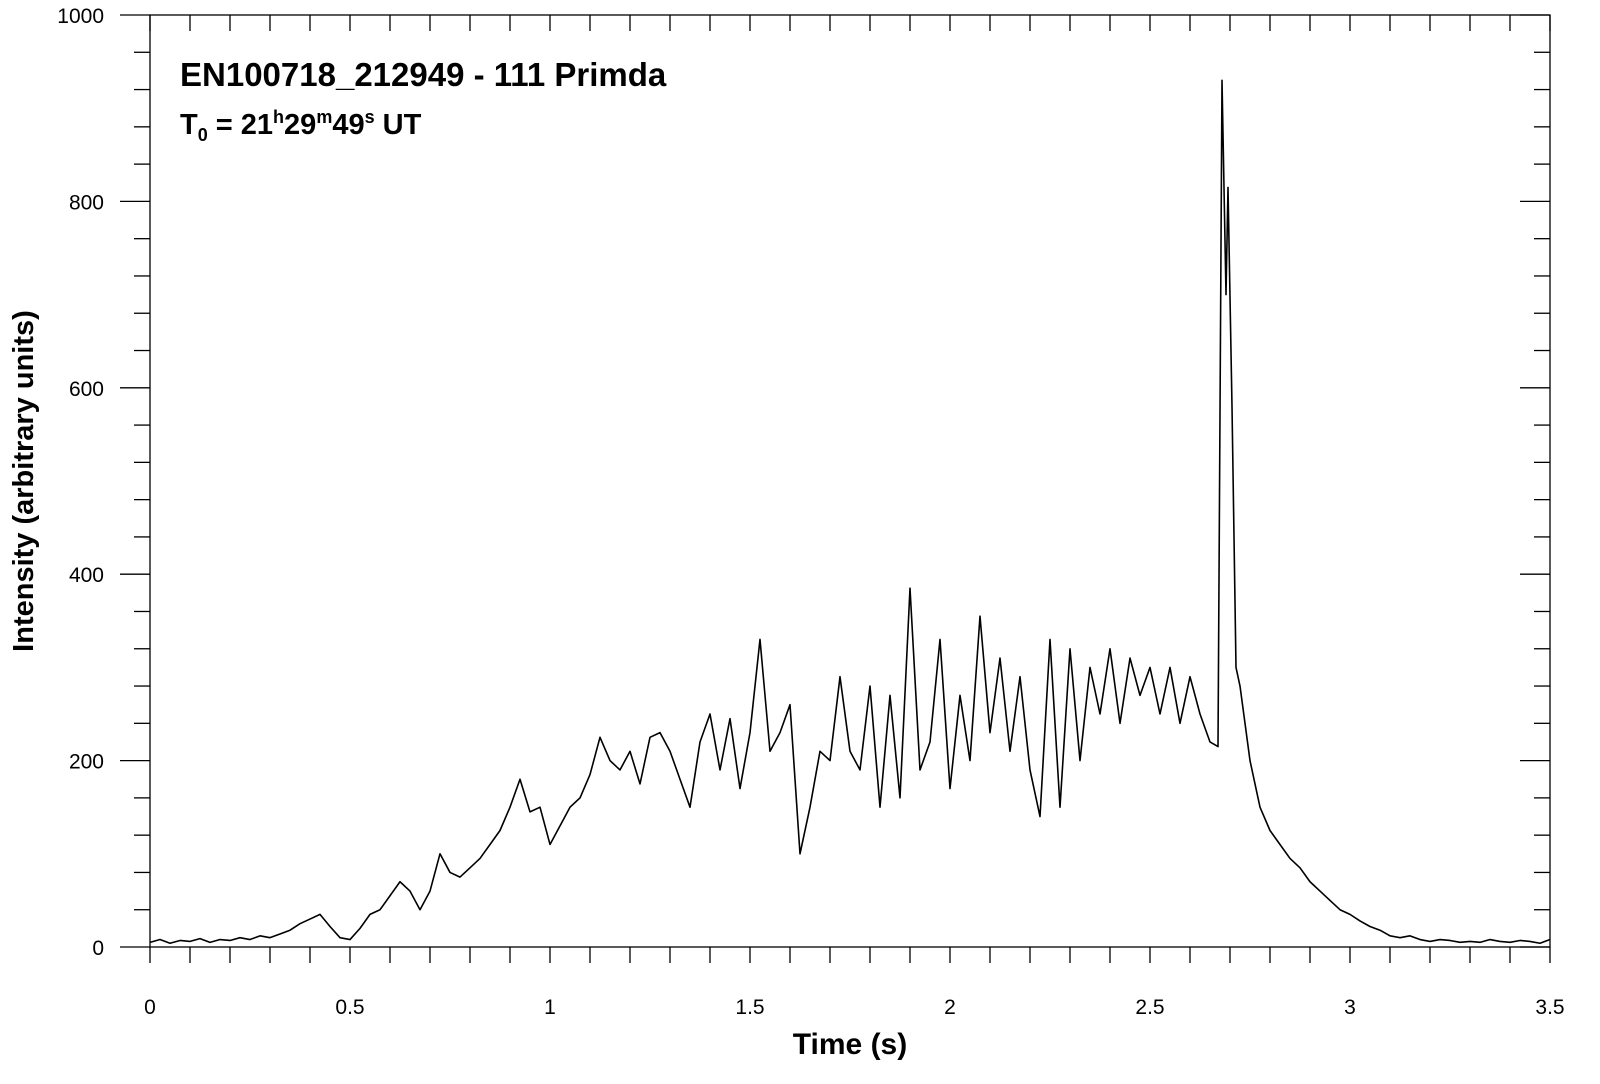 The image size is (1600, 1084). What do you see at coordinates (950, 1007) in the screenshot?
I see `x-tick-label: 2` at bounding box center [950, 1007].